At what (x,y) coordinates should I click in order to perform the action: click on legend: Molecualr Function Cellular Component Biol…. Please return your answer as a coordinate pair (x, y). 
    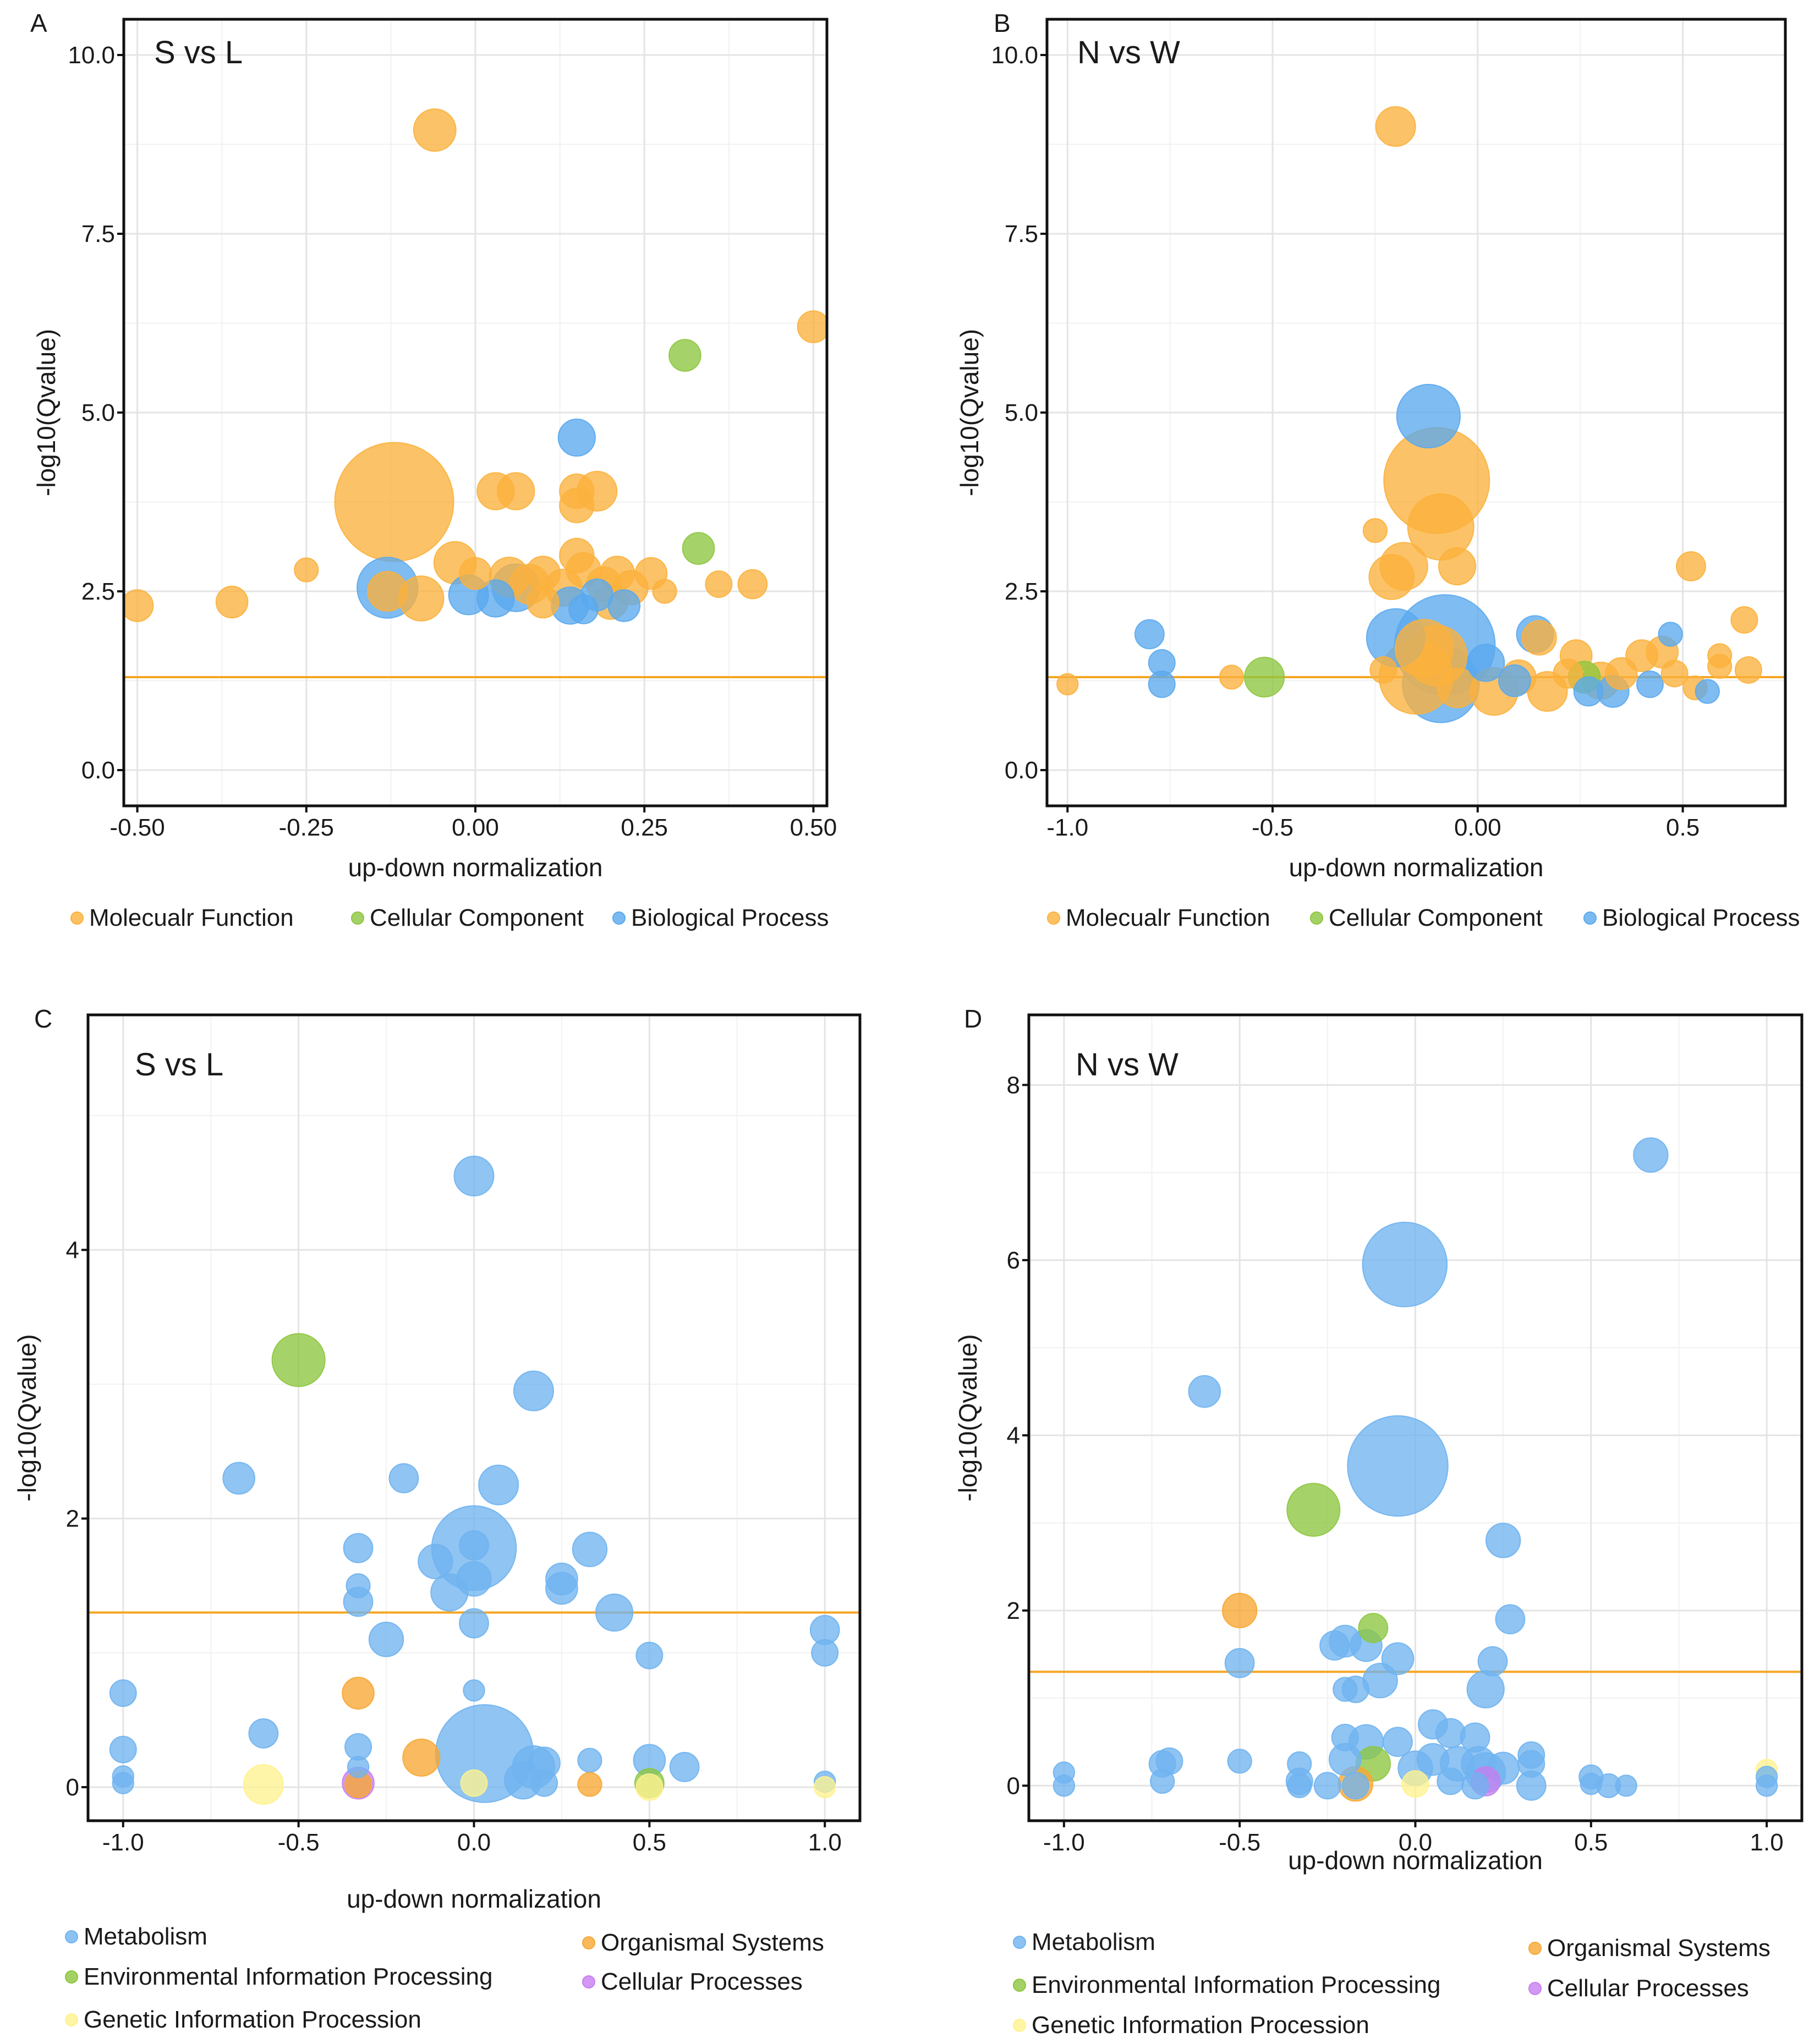
    Looking at the image, I should click on (1423, 917).